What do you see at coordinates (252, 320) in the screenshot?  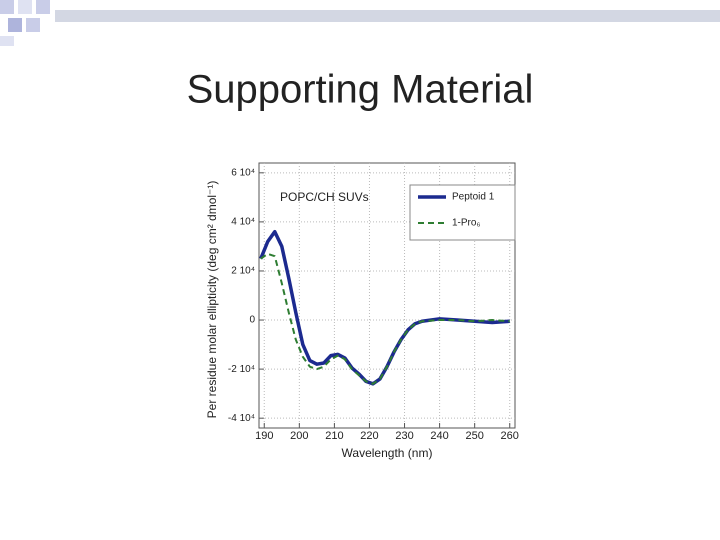 I see `y-tick-label: 0` at bounding box center [252, 320].